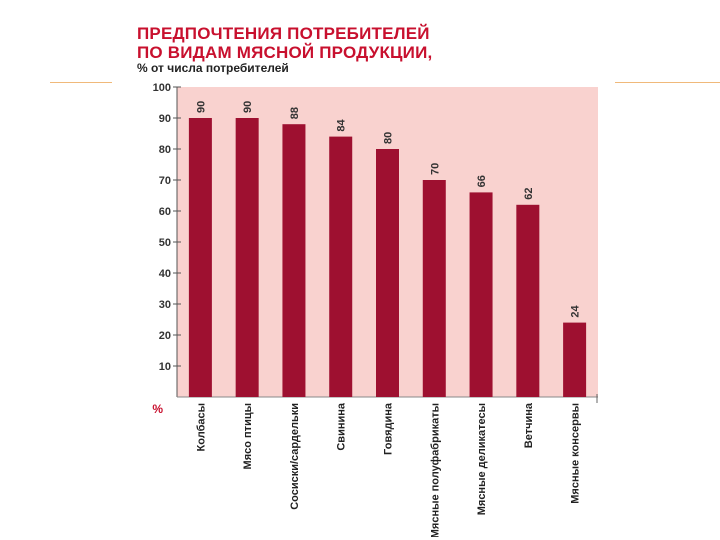  What do you see at coordinates (342, 124) in the screenshot?
I see `data-label: 84` at bounding box center [342, 124].